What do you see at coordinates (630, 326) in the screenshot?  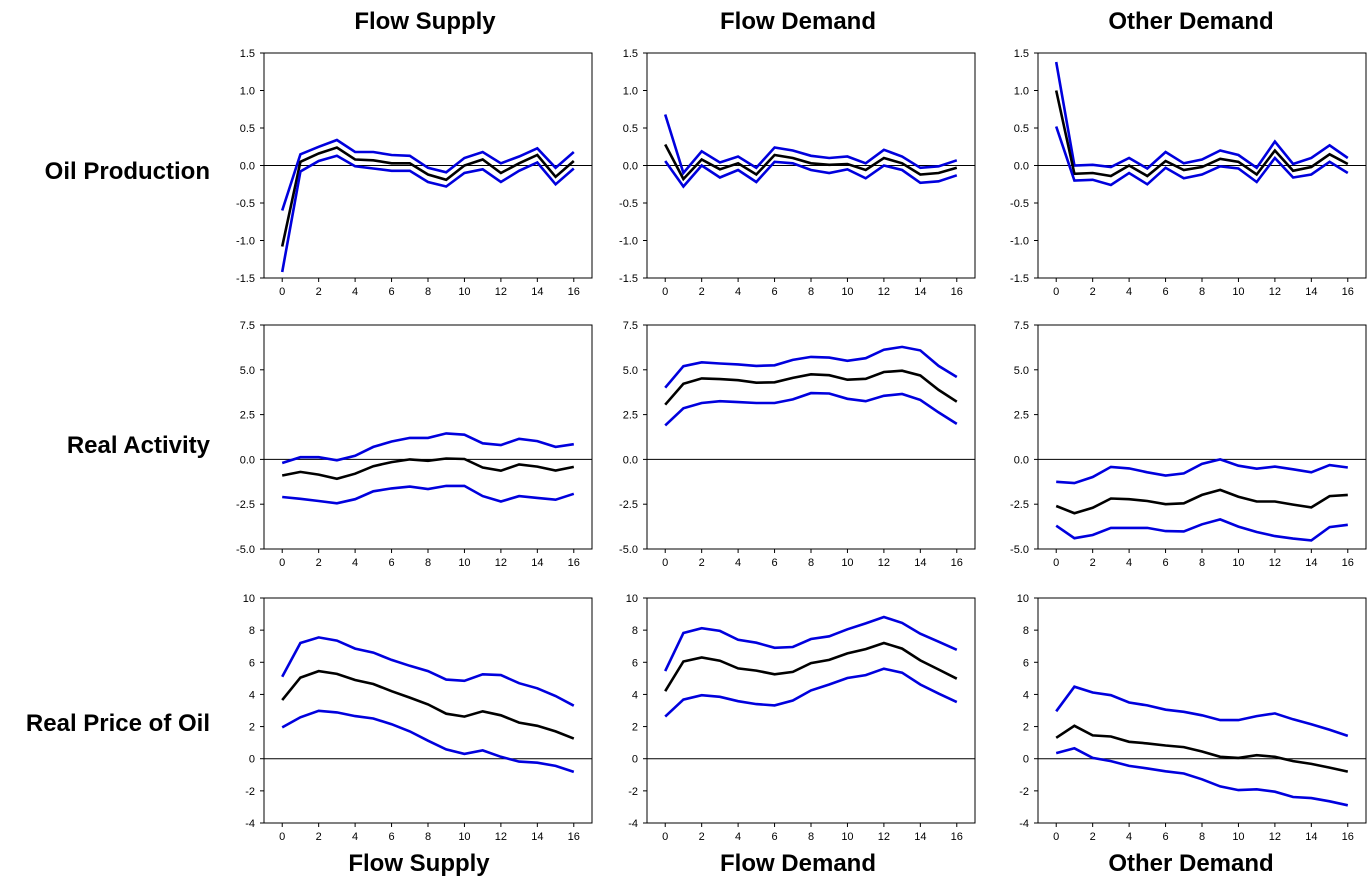 I see `y-tick-label: 7.5` at bounding box center [630, 326].